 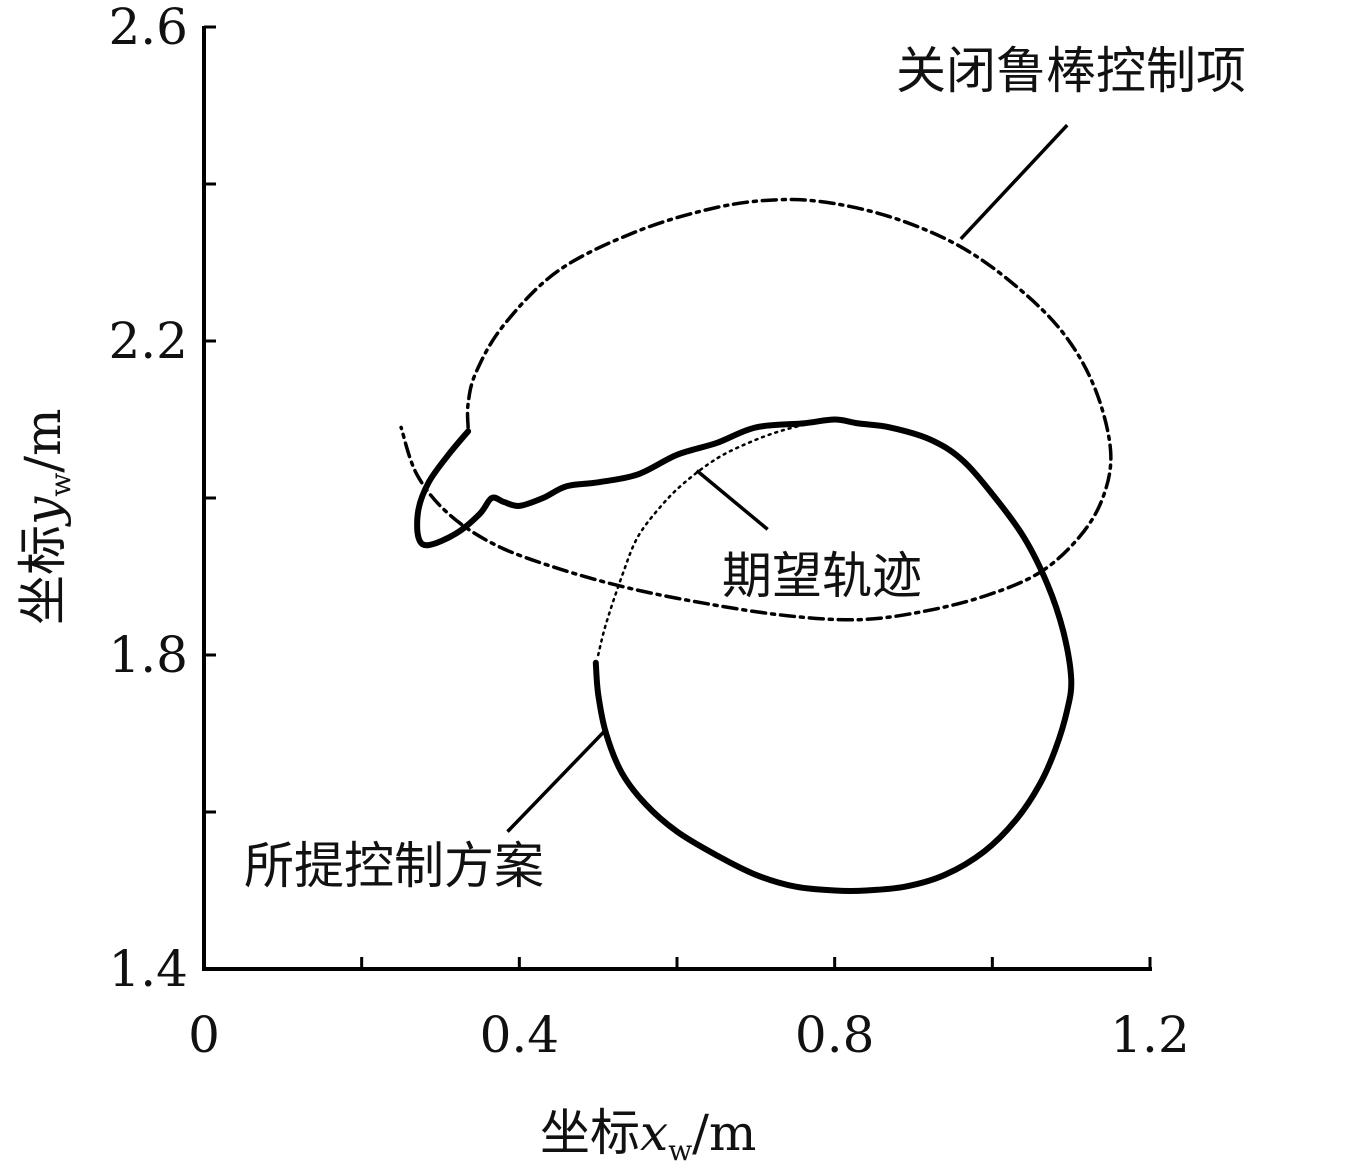 What do you see at coordinates (716, 537) in the screenshot?
I see `series-dotted-curve` at bounding box center [716, 537].